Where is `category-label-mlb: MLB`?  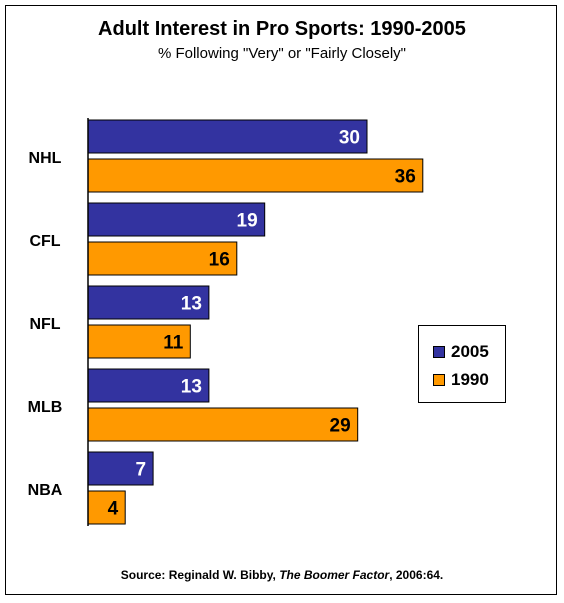 category-label-mlb: MLB is located at coordinates (45, 407).